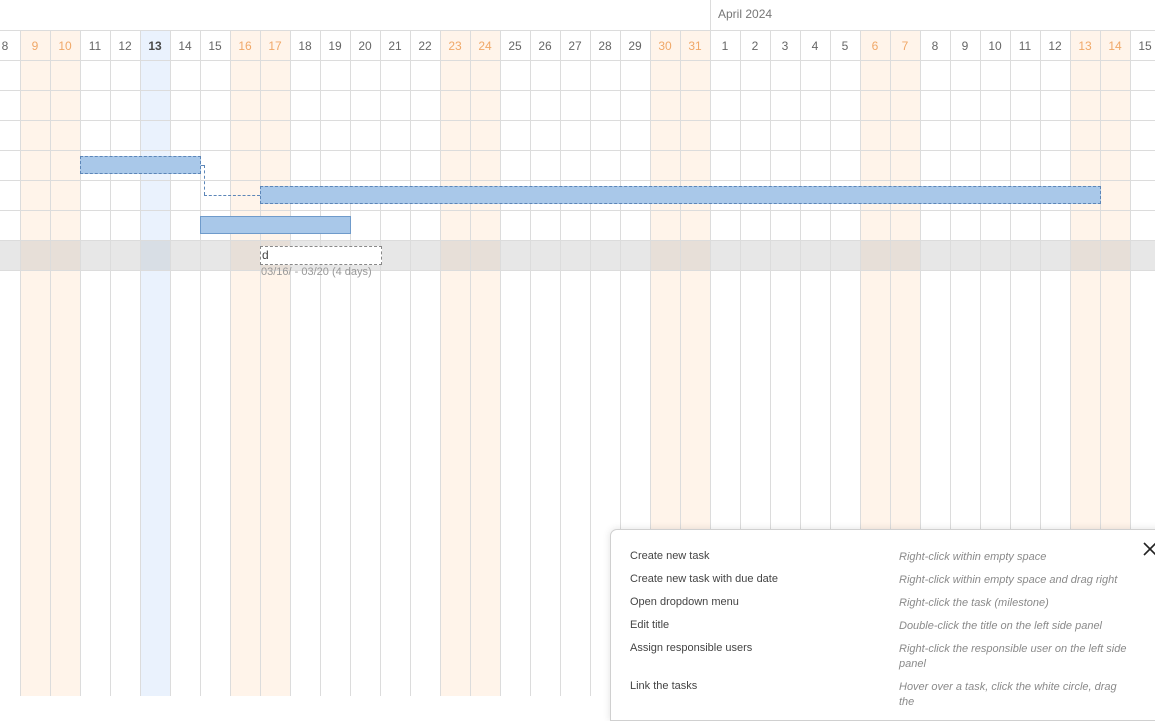  I want to click on month-label: April 2024, so click(745, 14).